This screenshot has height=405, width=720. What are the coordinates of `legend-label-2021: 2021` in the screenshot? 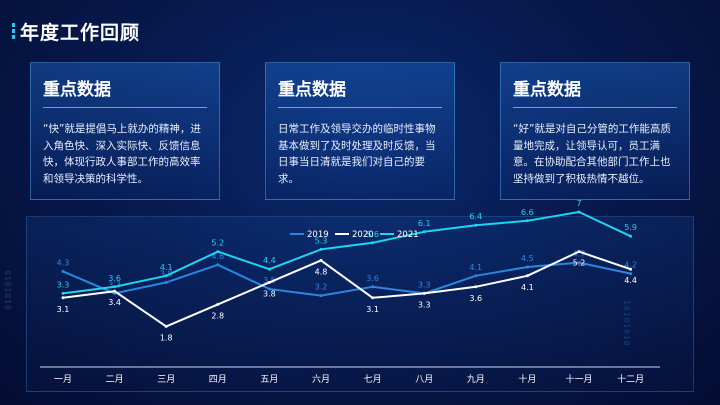 It's located at (408, 235).